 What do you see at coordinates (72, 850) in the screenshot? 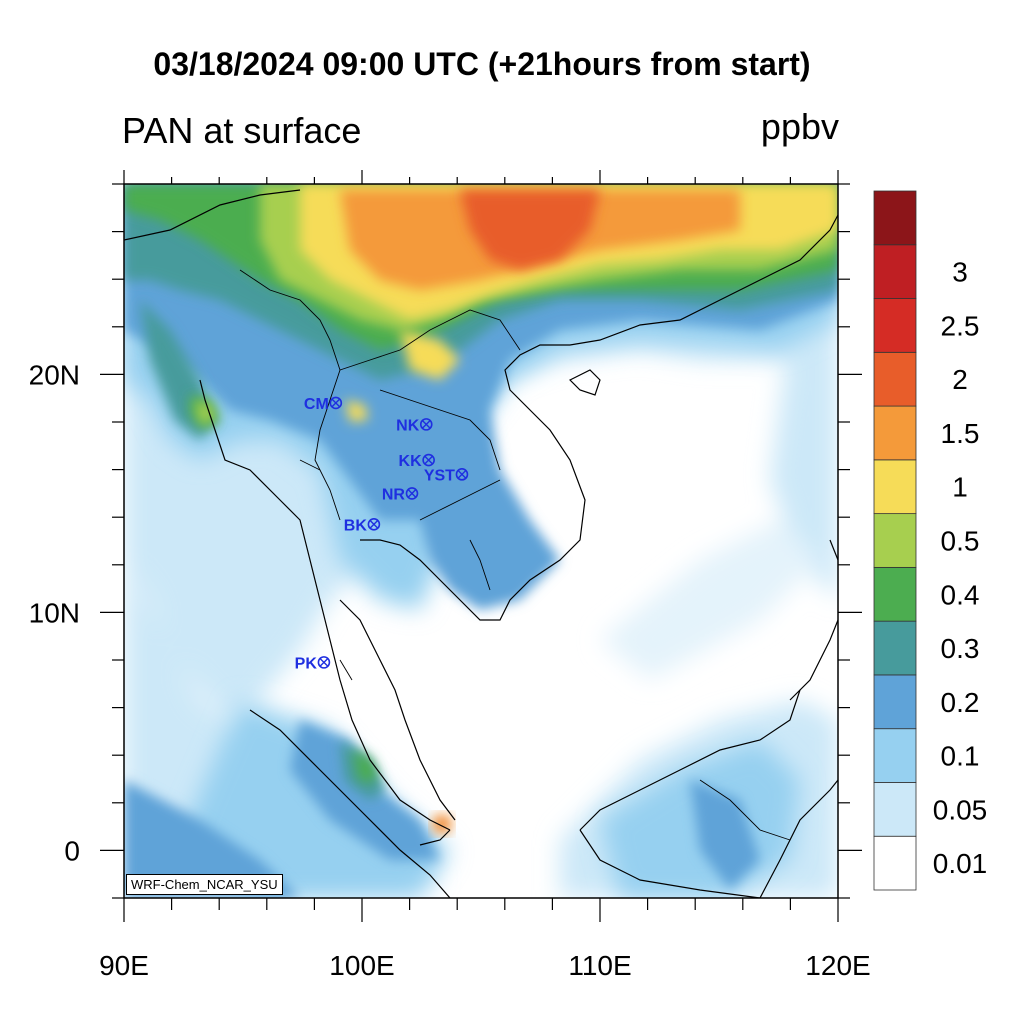
I see `y-tick-label: 0` at bounding box center [72, 850].